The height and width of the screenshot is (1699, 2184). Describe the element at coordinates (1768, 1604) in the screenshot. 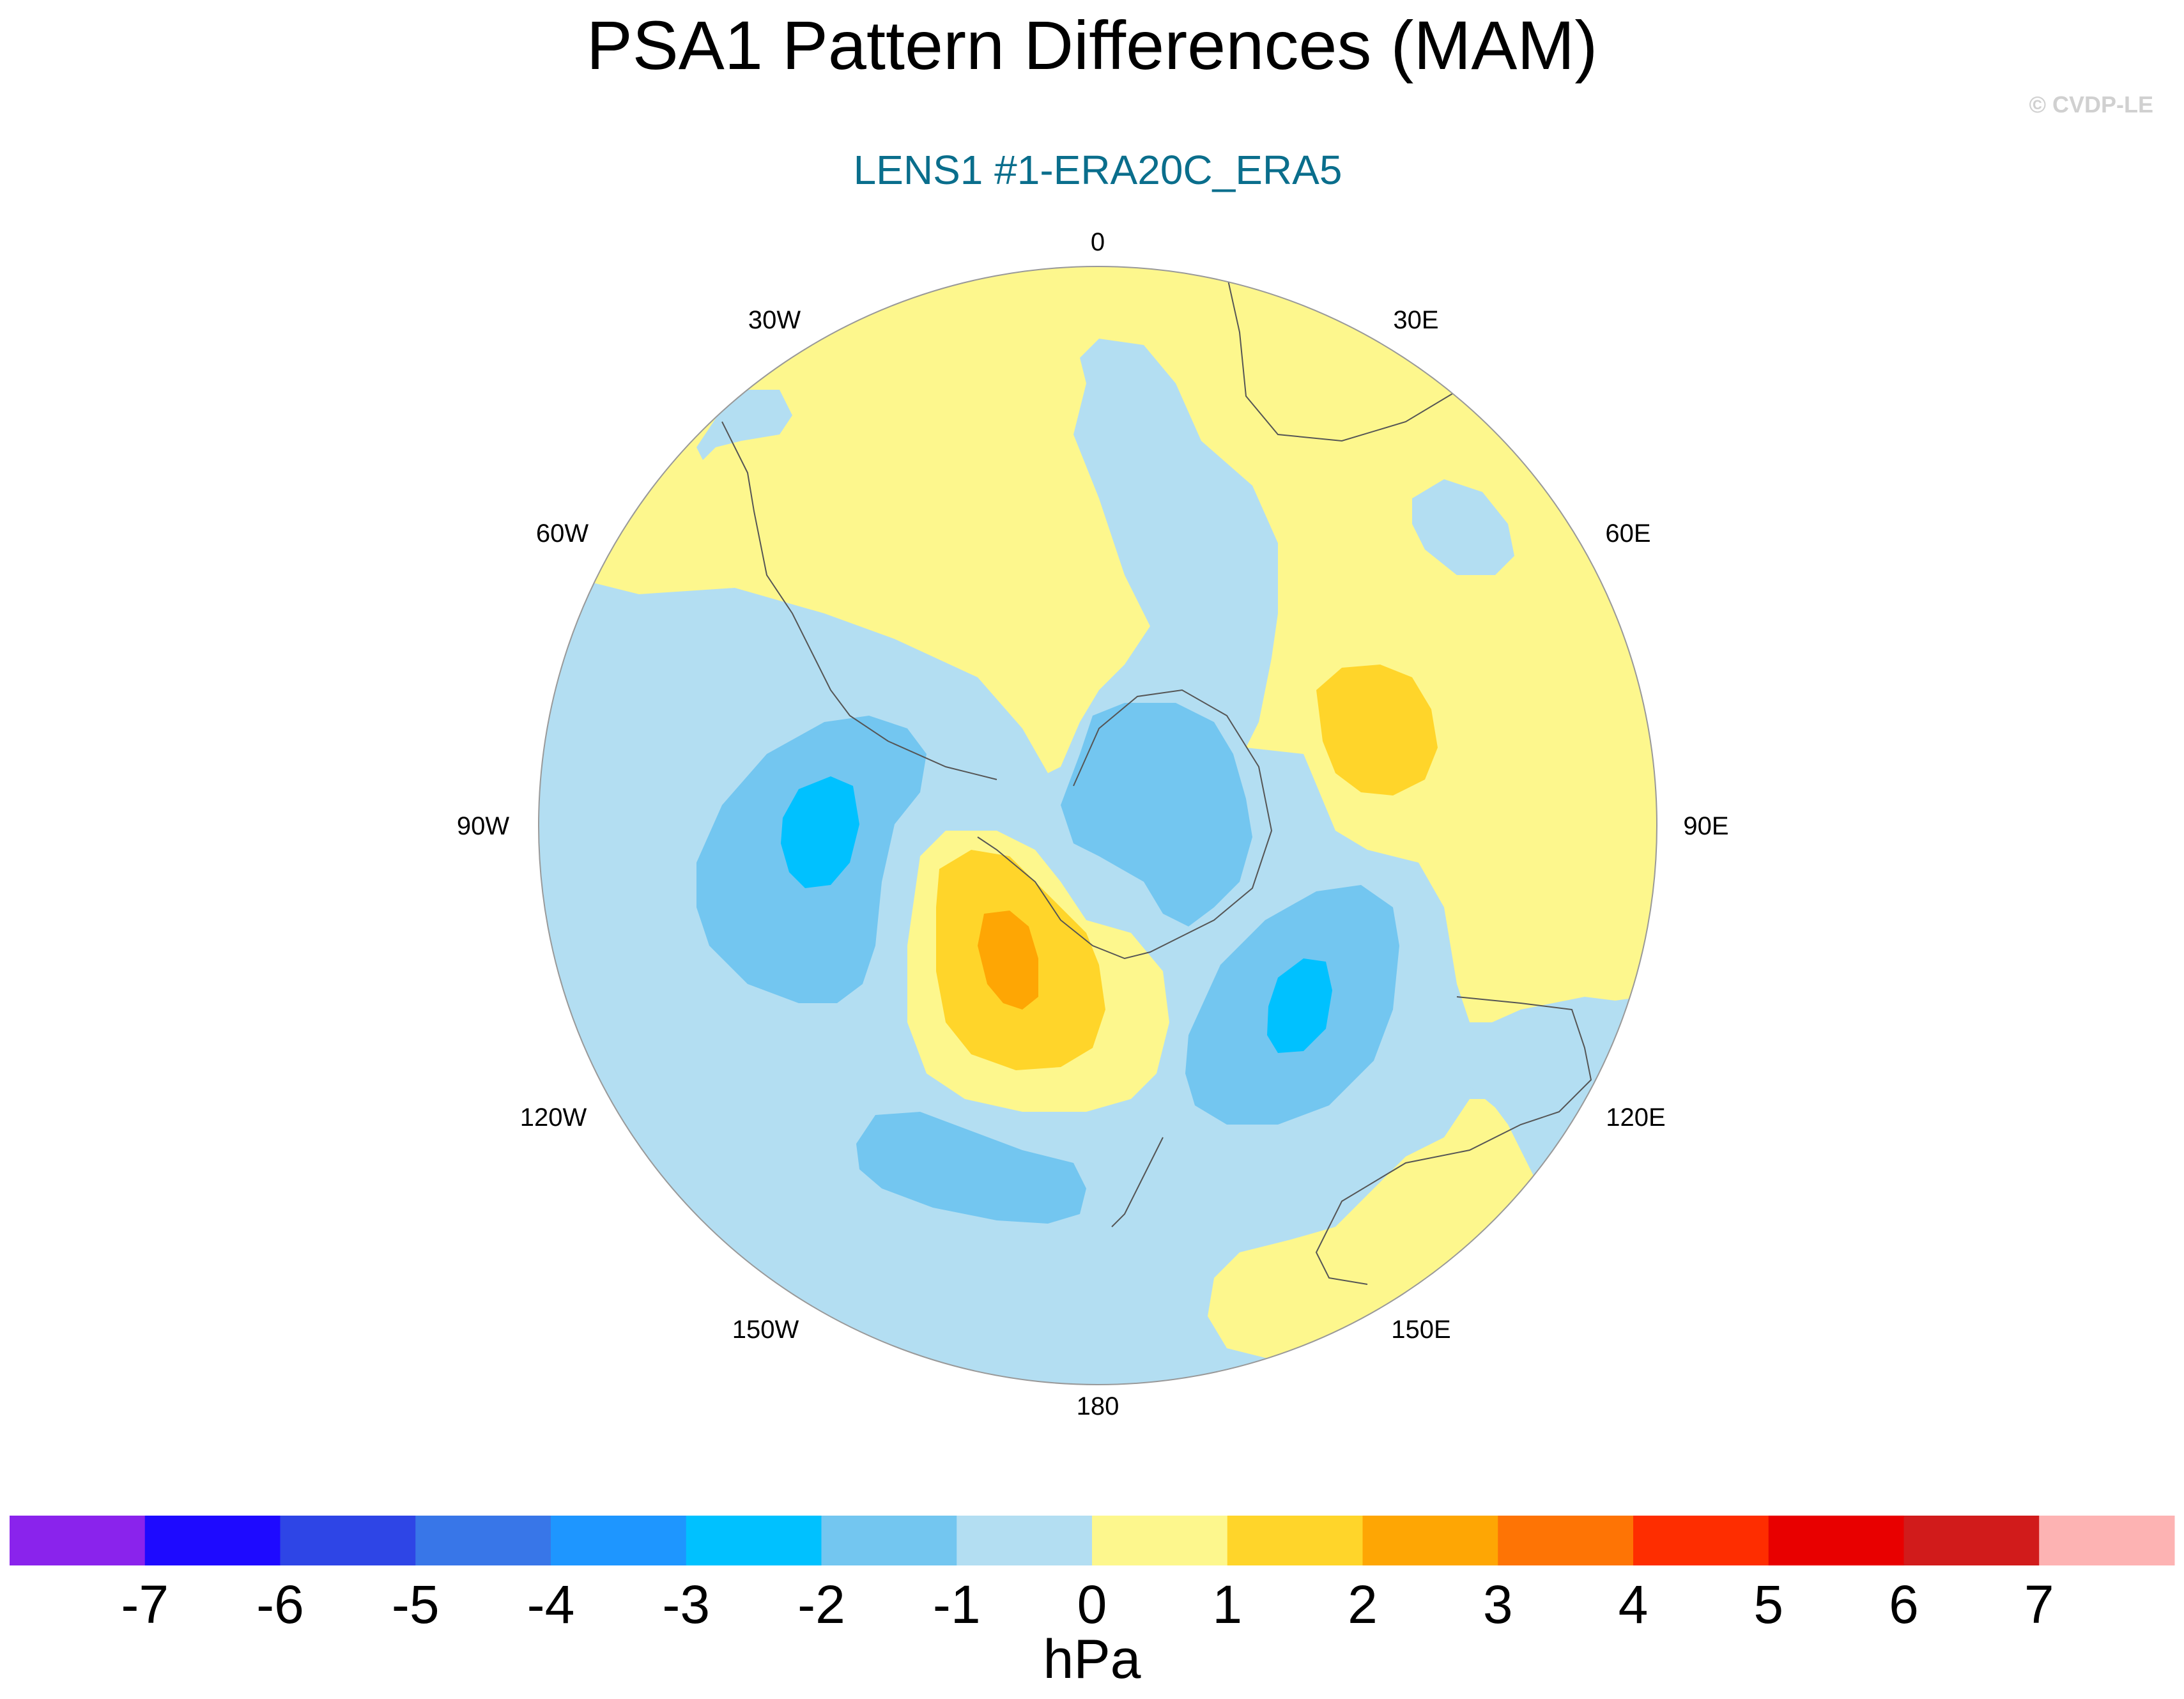

I see `colorbar-tick-label: 5` at that location.